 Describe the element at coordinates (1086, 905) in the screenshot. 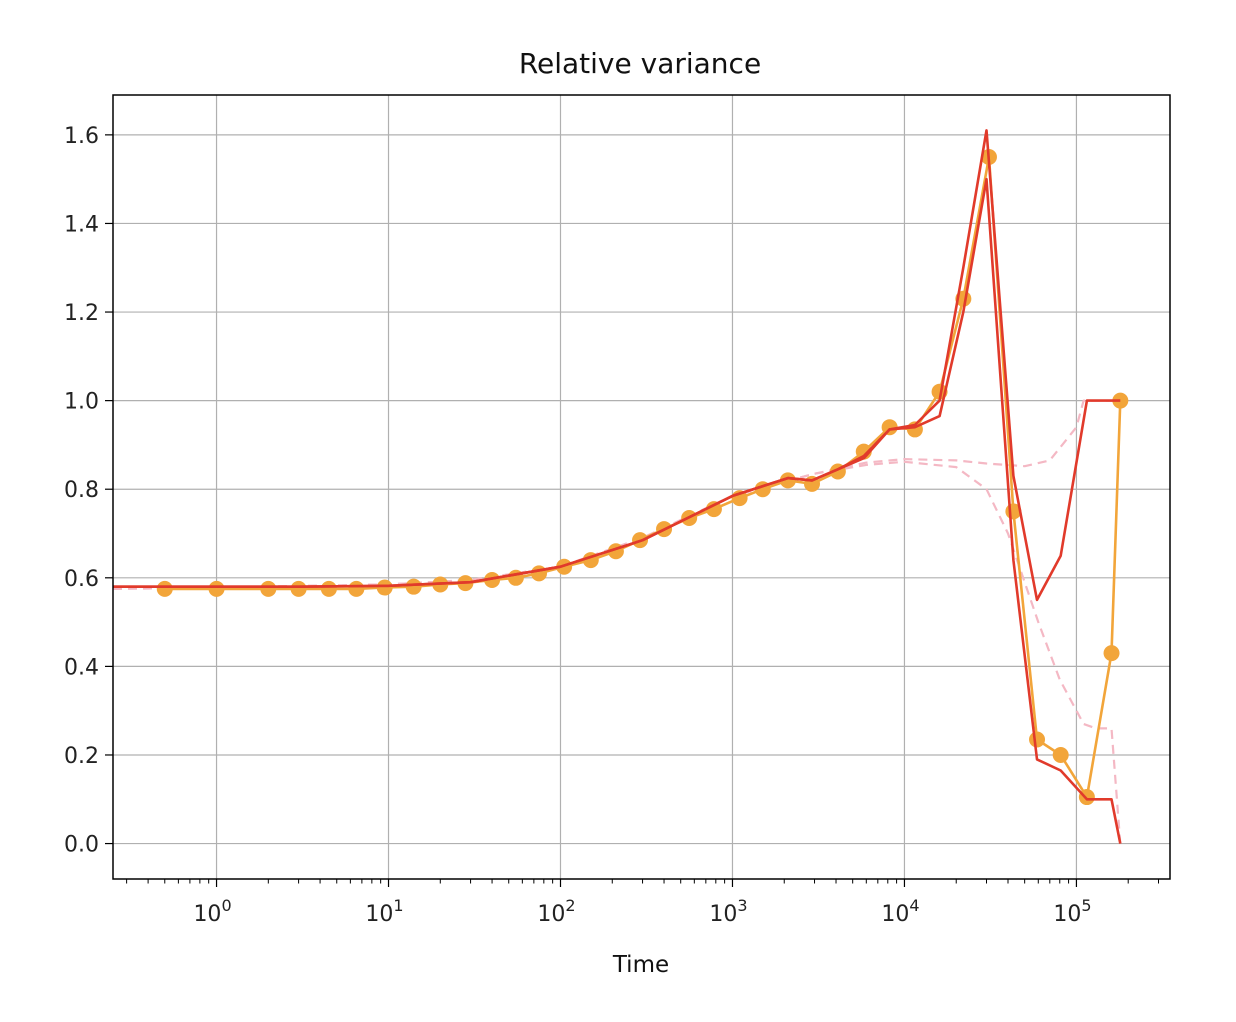

I see `x-tick-label-exponent: 5` at that location.